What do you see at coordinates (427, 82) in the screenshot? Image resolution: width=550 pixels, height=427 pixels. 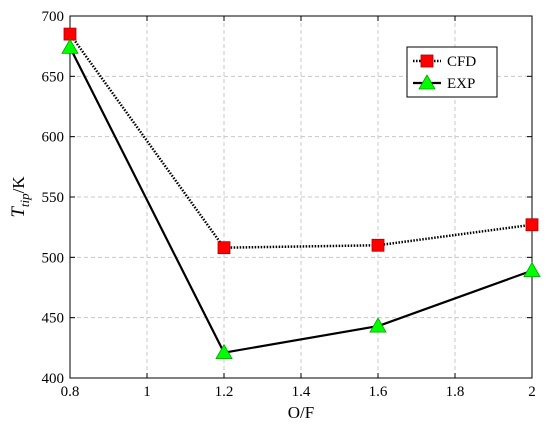 I see `legend-marker-exp` at bounding box center [427, 82].